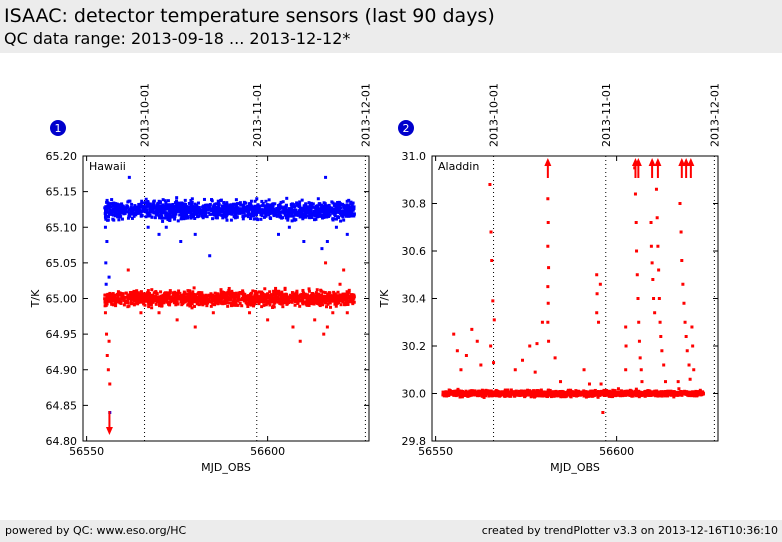 This screenshot has width=782, height=542. I want to click on x-axis-label: MJD_OBS, so click(575, 467).